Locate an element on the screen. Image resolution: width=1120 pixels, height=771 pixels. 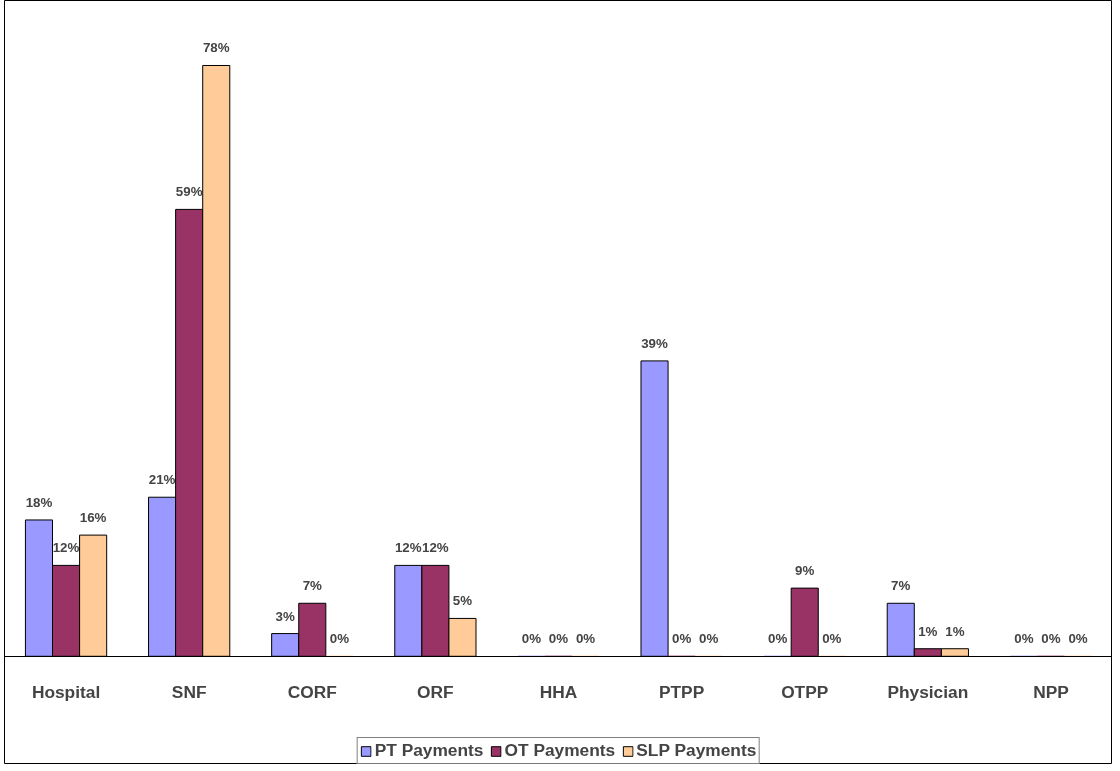
data-label: 3% is located at coordinates (285, 616).